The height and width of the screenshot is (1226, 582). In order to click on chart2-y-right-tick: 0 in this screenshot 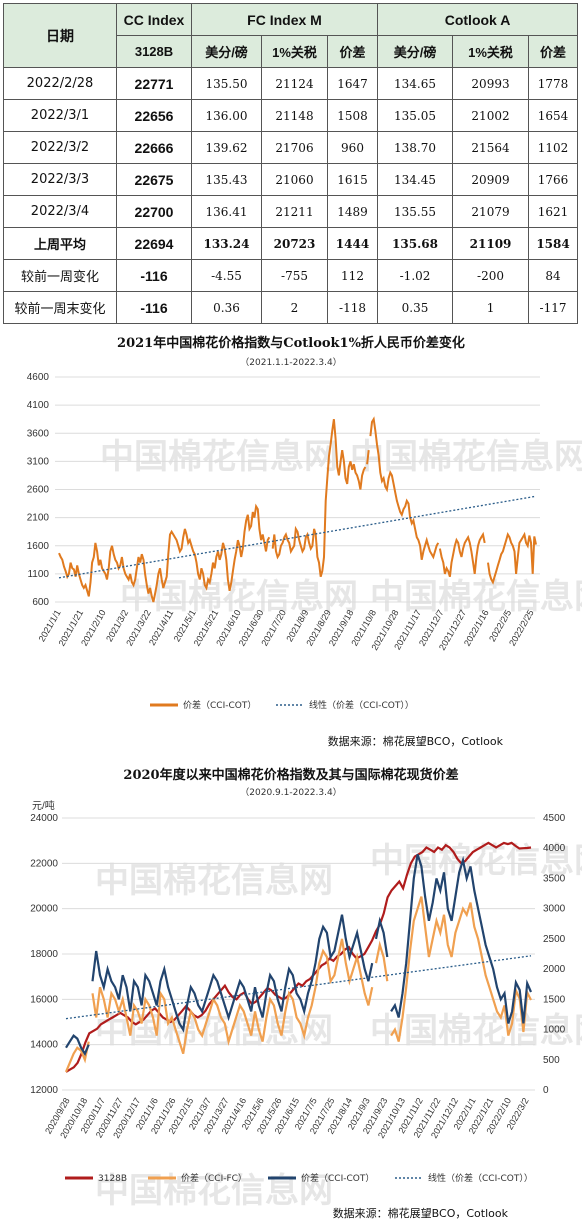, I will do `click(546, 1090)`.